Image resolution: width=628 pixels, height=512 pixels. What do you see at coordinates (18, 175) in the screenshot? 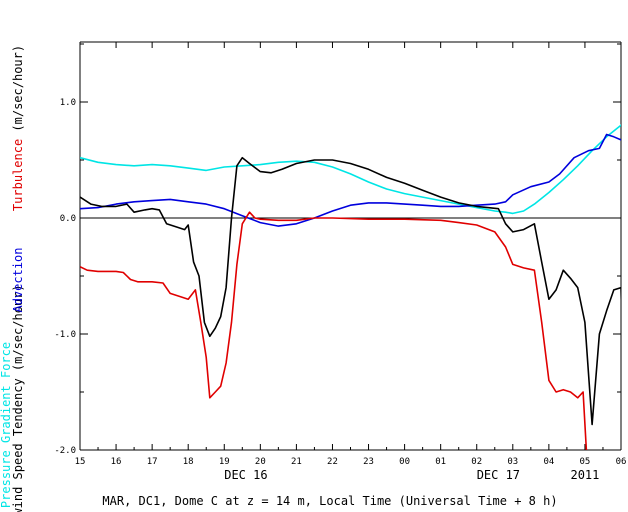
I see `ylabel-turbulence-part: Turbulence` at bounding box center [18, 175].